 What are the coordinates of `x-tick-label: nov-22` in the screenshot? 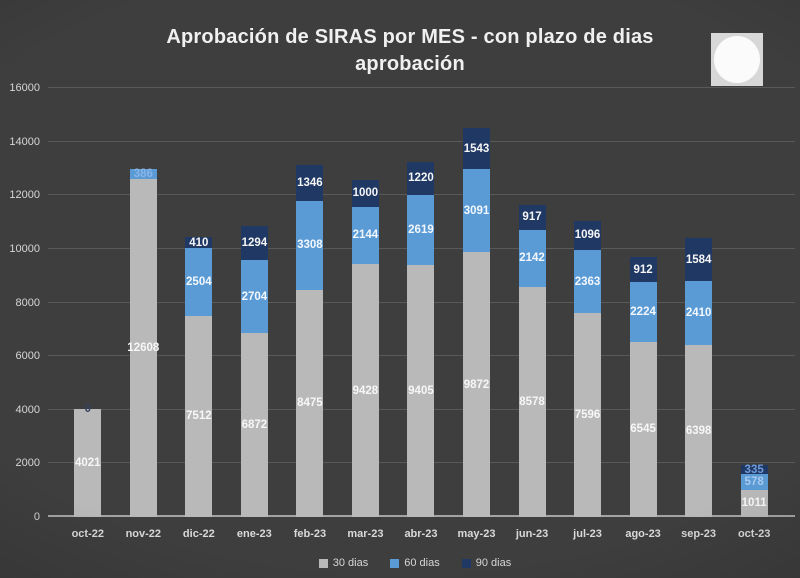 It's located at (143, 534).